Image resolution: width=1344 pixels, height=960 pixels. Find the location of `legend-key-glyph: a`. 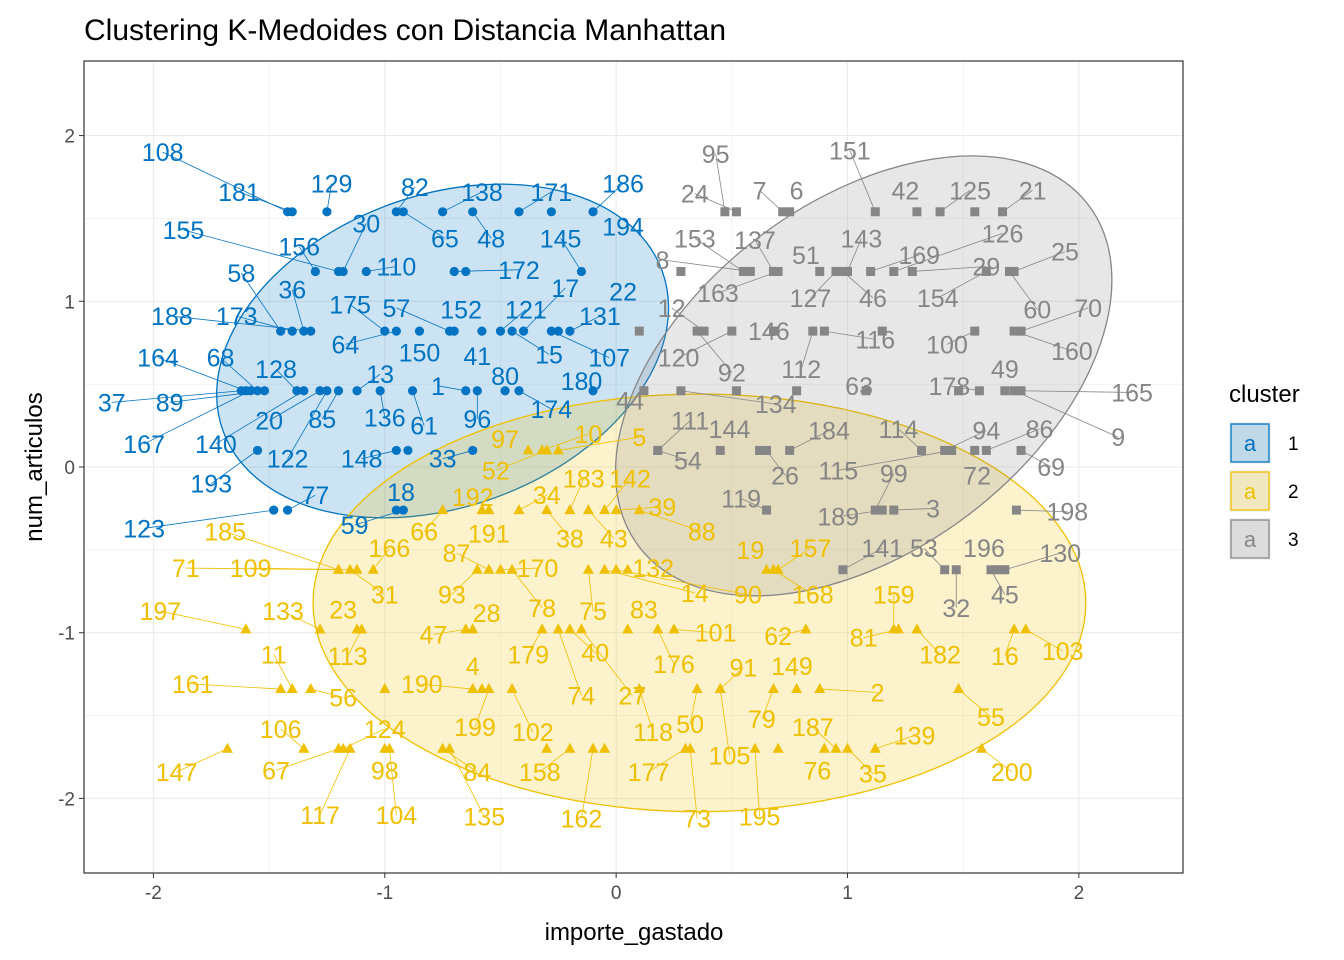

legend-key-glyph: a is located at coordinates (1250, 443).